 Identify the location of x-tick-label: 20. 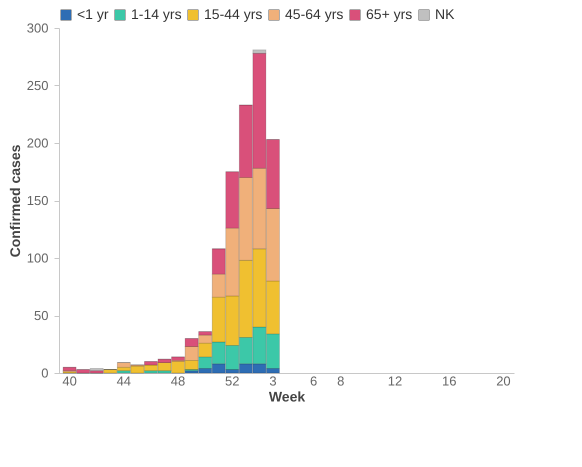
(503, 381).